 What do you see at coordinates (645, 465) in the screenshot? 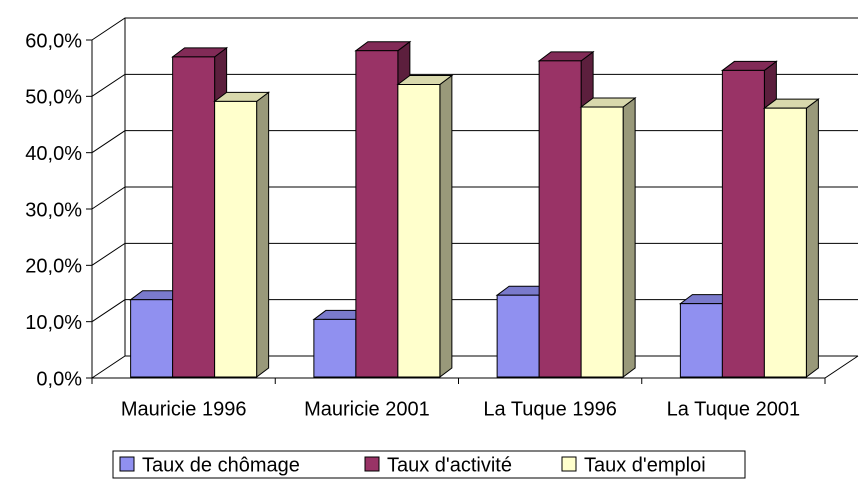
I see `legend-label: Taux d'emploi` at bounding box center [645, 465].